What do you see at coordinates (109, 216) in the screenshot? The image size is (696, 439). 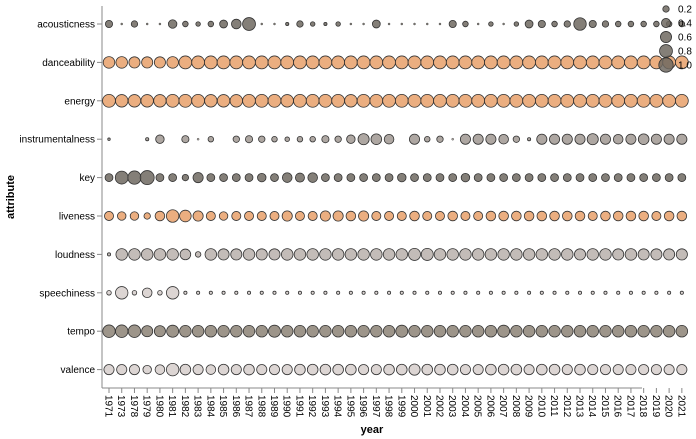 I see `bubble-liveness-1971` at bounding box center [109, 216].